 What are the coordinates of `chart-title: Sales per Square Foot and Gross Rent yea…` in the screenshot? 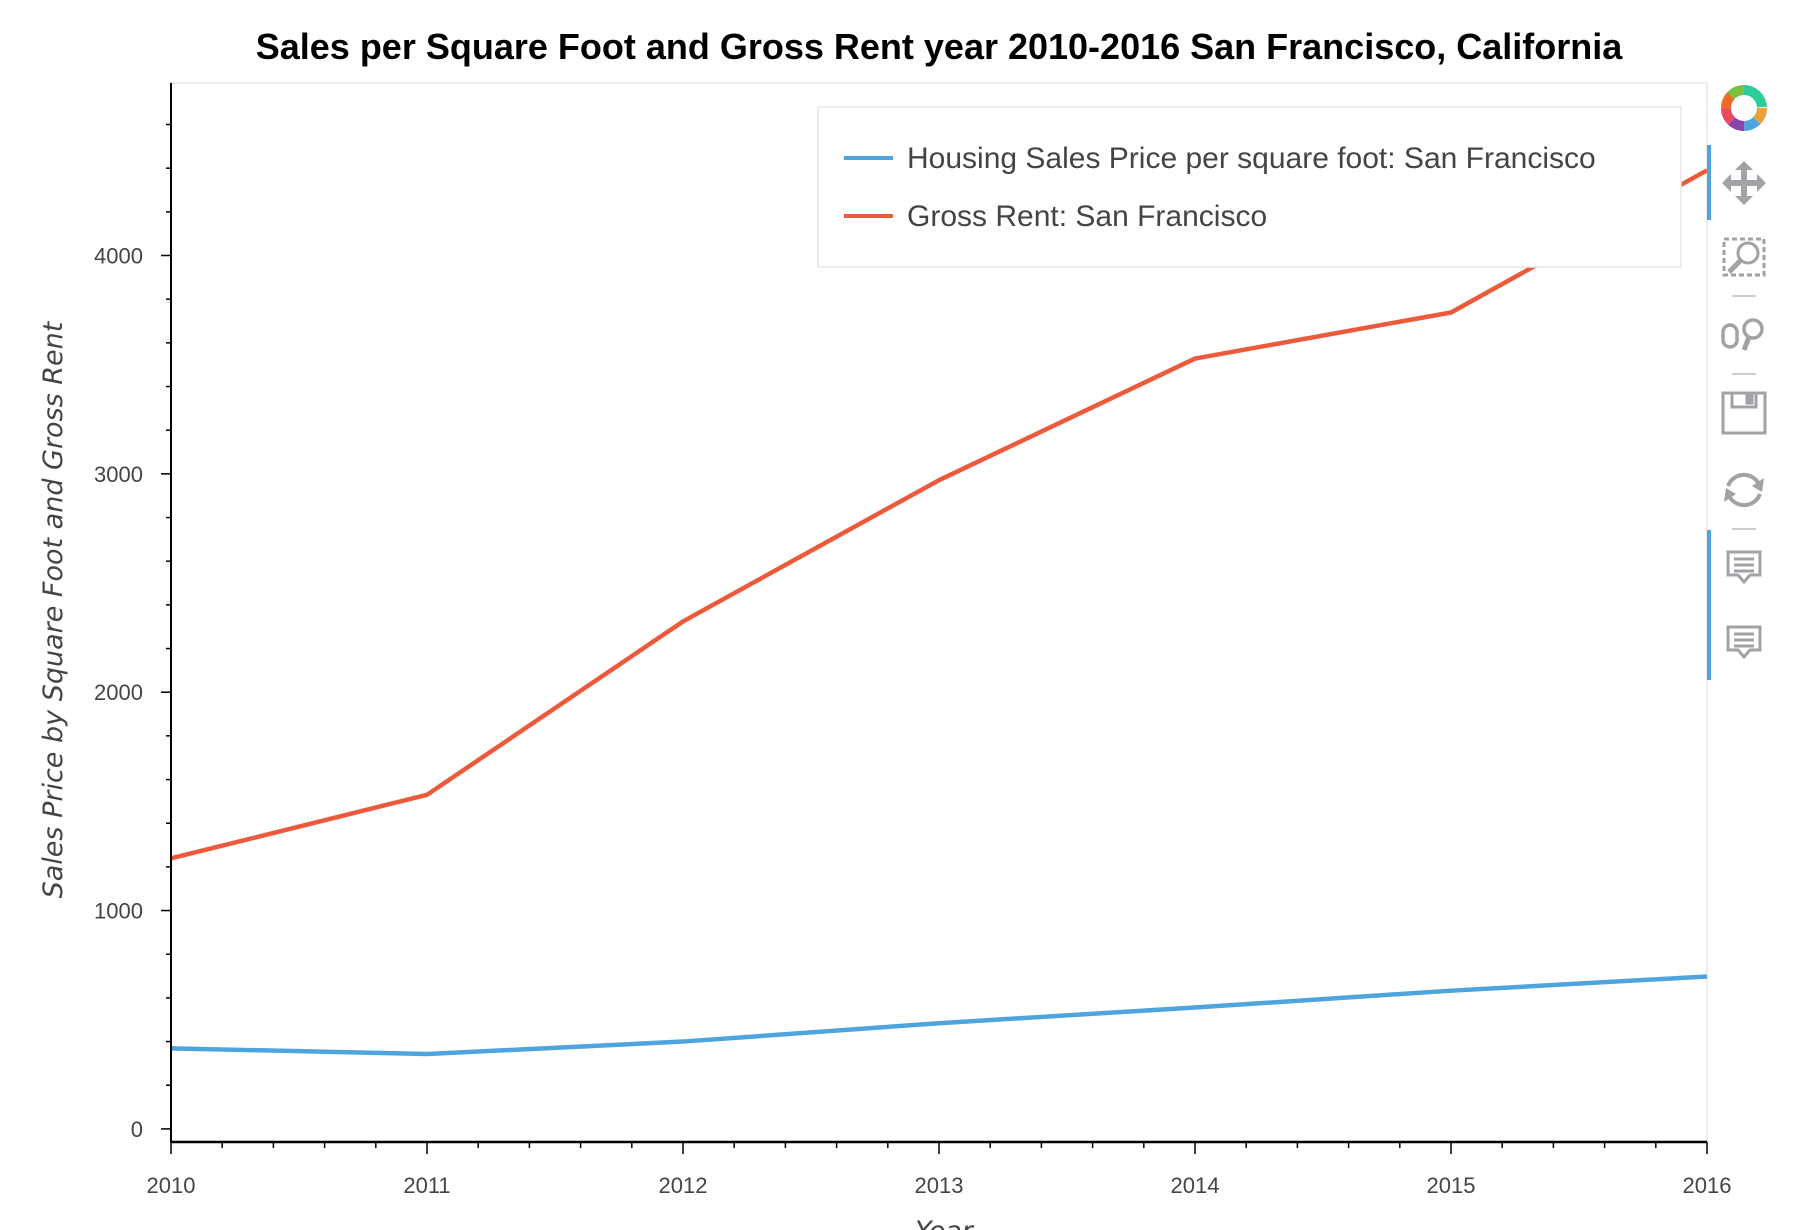 It's located at (940, 46).